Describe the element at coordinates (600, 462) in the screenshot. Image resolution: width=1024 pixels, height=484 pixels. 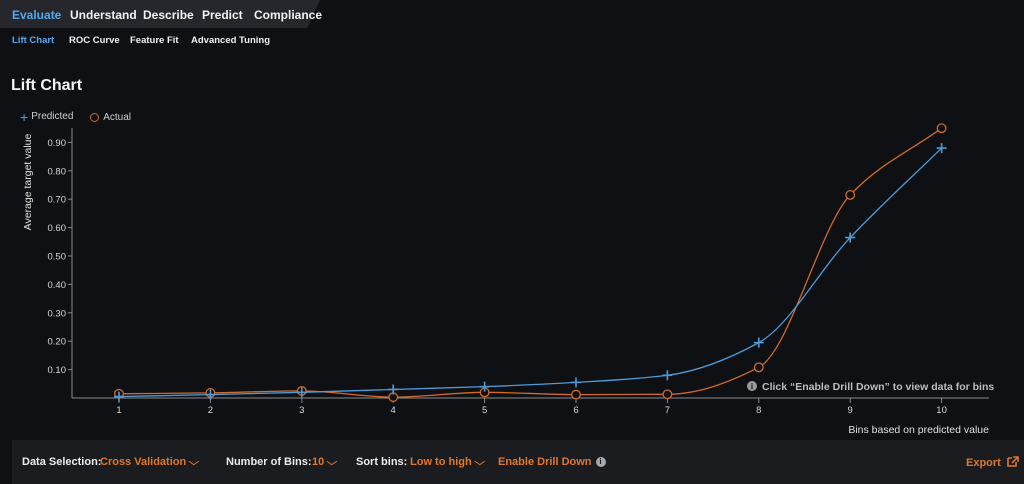
I see `info-icon: i` at that location.